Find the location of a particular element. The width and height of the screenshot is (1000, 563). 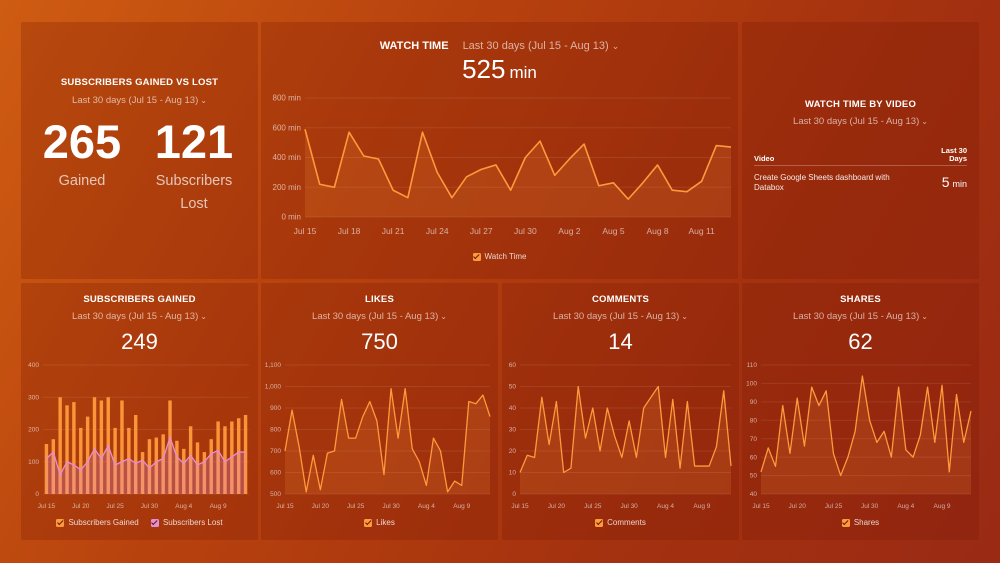

y-tick-label: 50 is located at coordinates (513, 387).